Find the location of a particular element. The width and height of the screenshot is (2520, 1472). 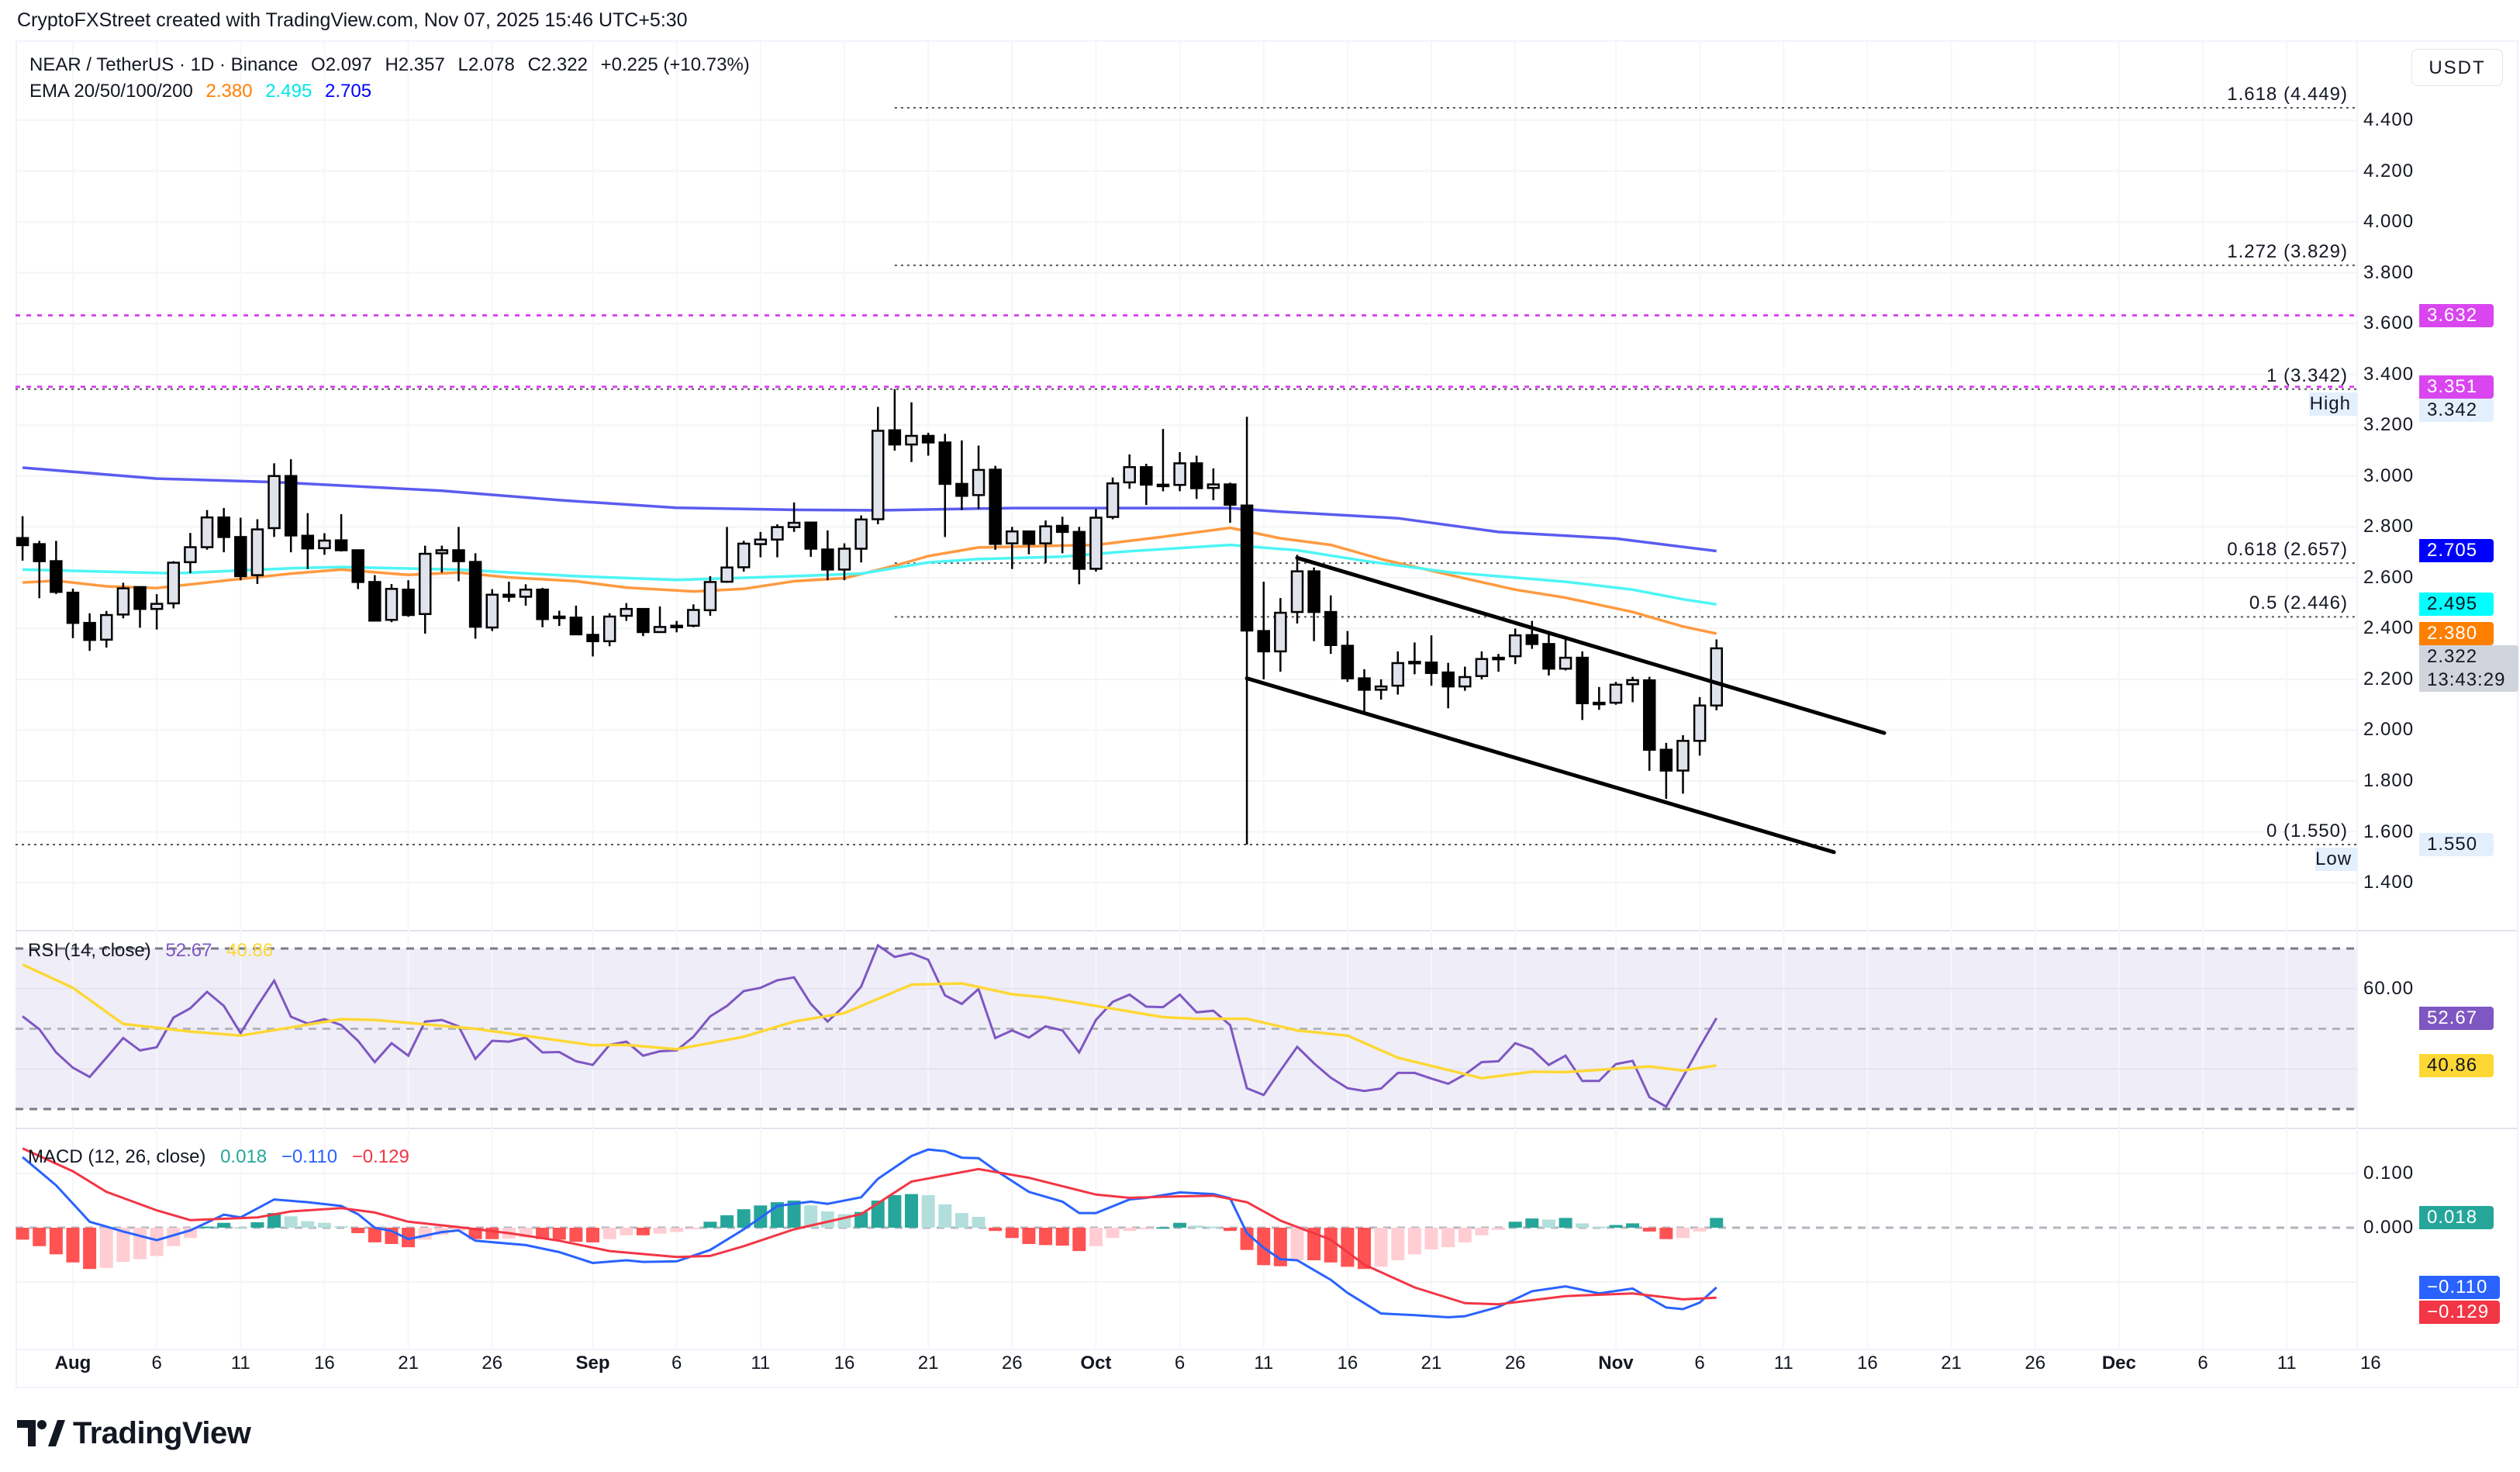

time-tick-label: Oct is located at coordinates (1096, 1363).